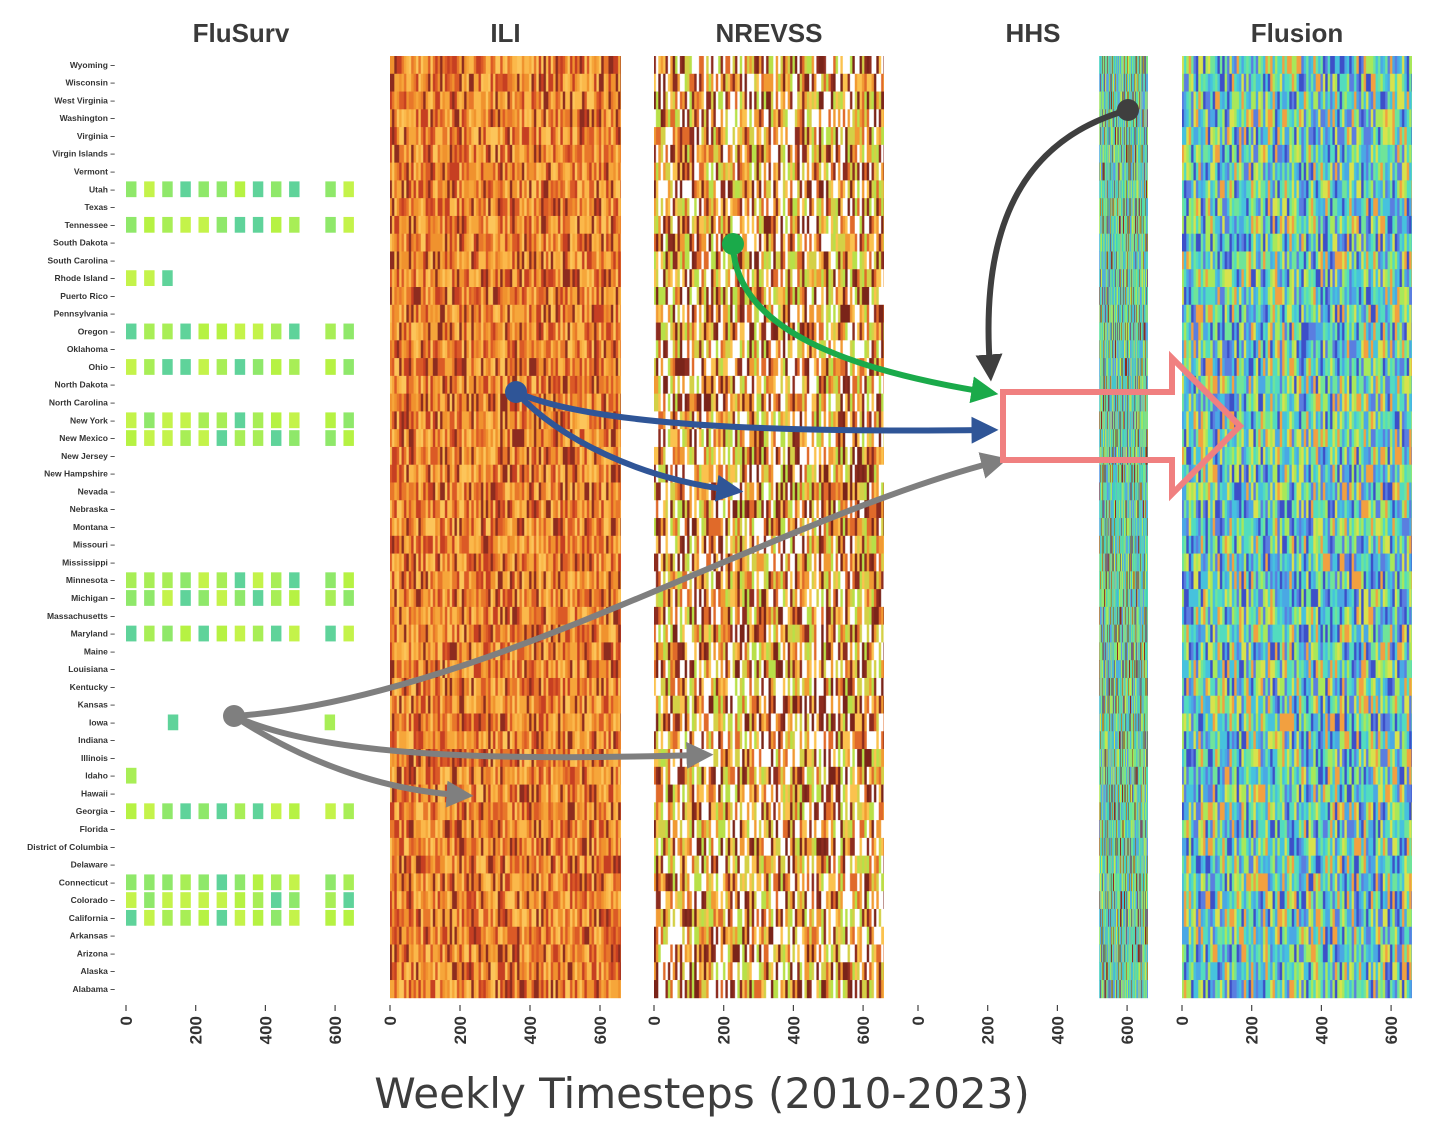 The height and width of the screenshot is (1123, 1442). I want to click on state-label: Minnesota –, so click(90, 580).